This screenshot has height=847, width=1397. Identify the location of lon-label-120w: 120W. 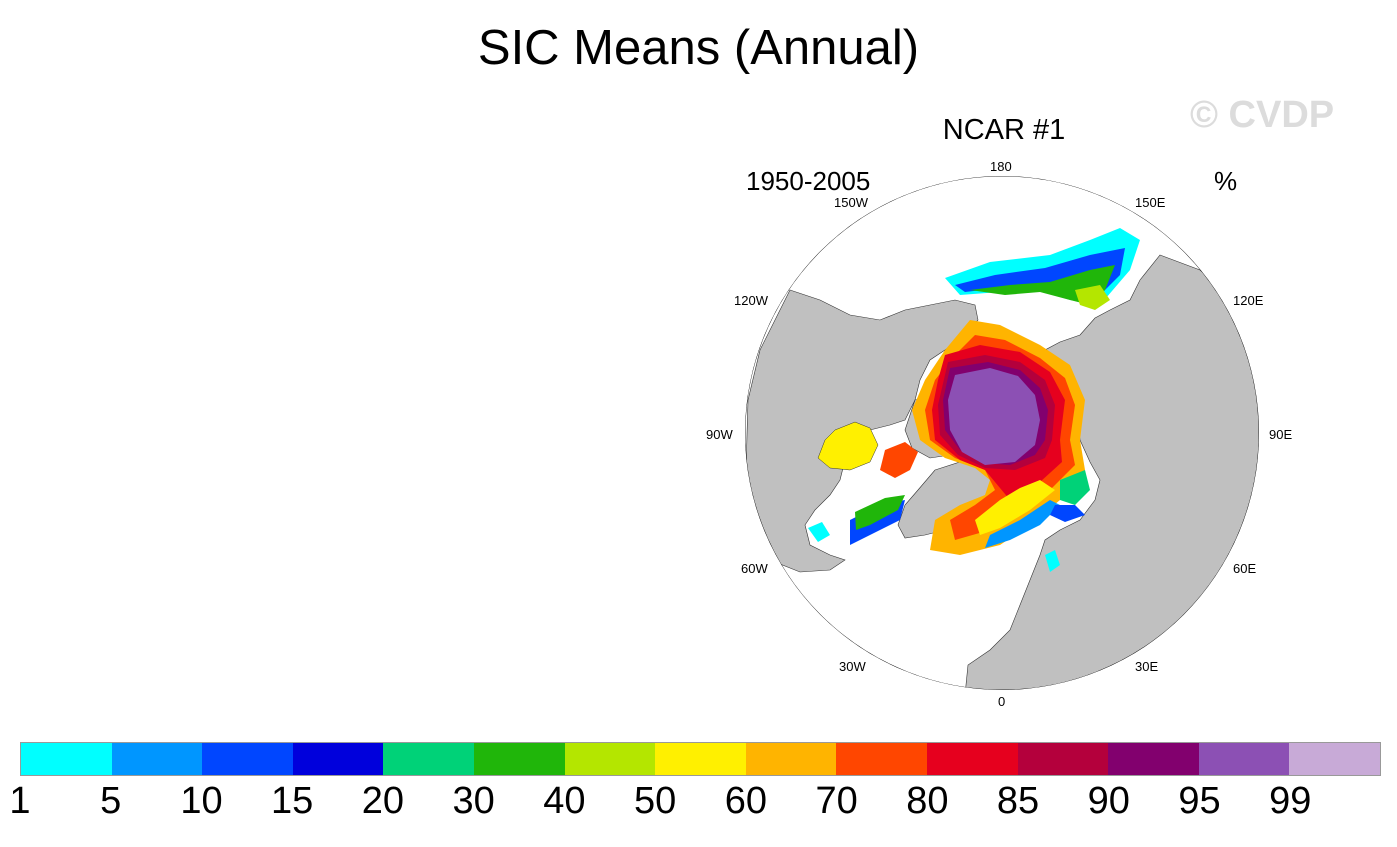
(751, 300).